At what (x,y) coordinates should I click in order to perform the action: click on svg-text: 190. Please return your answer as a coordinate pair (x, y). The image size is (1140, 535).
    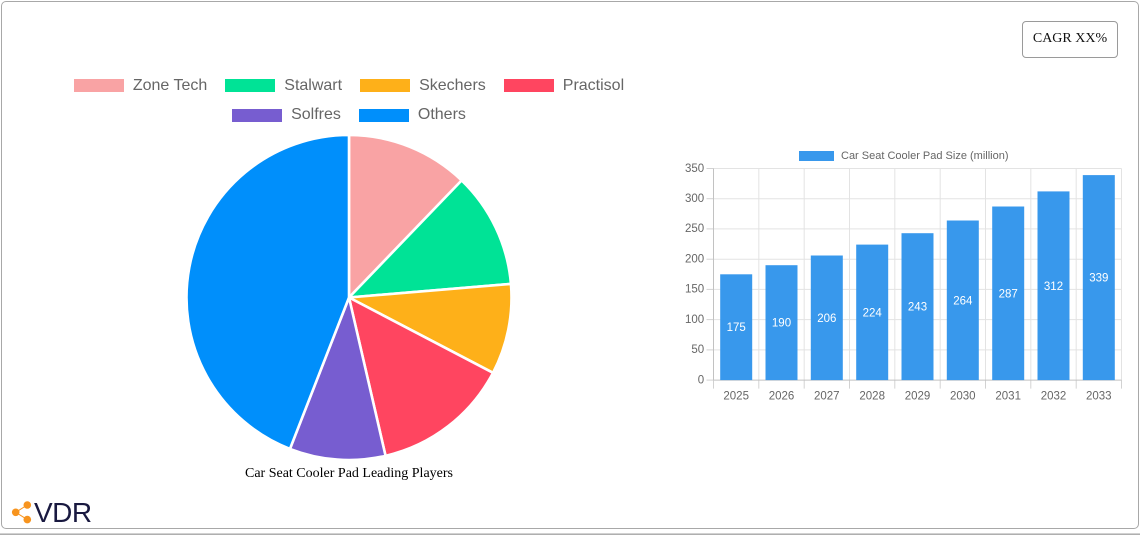
    Looking at the image, I should click on (781, 324).